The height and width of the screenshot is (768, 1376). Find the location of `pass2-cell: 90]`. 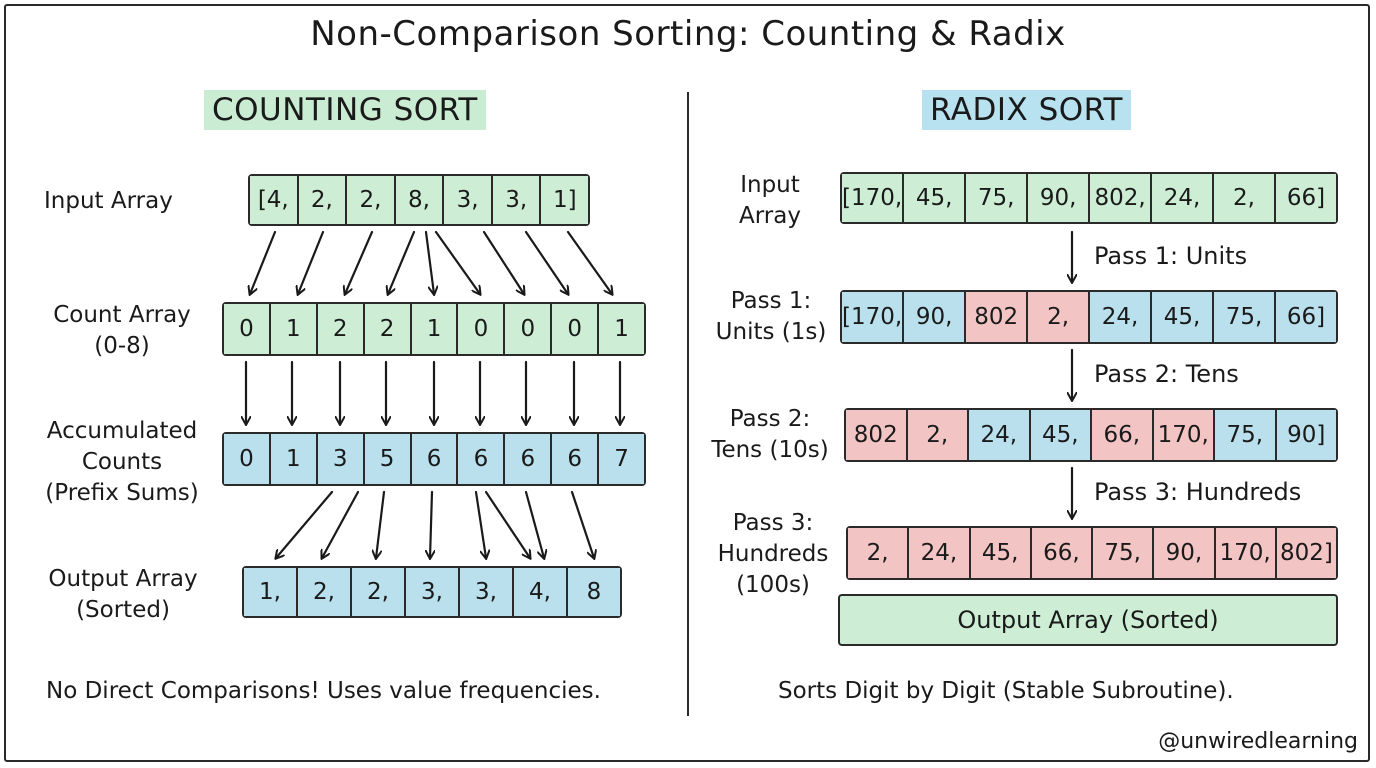

pass2-cell: 90] is located at coordinates (1306, 435).